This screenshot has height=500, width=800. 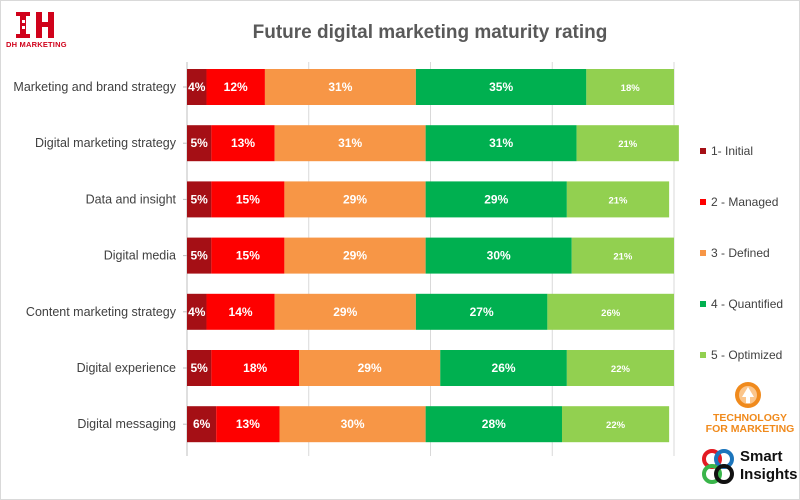 I want to click on data-label: 12%, so click(x=236, y=87).